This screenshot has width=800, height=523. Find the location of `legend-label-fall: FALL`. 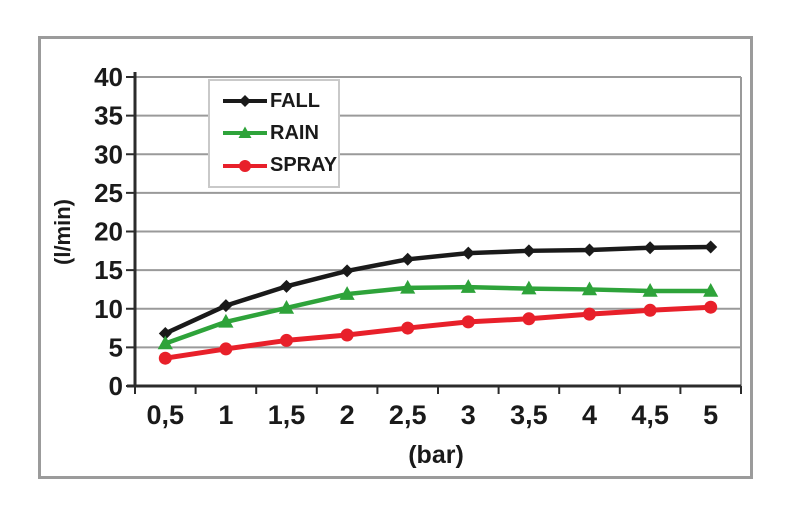

legend-label-fall: FALL is located at coordinates (295, 100).